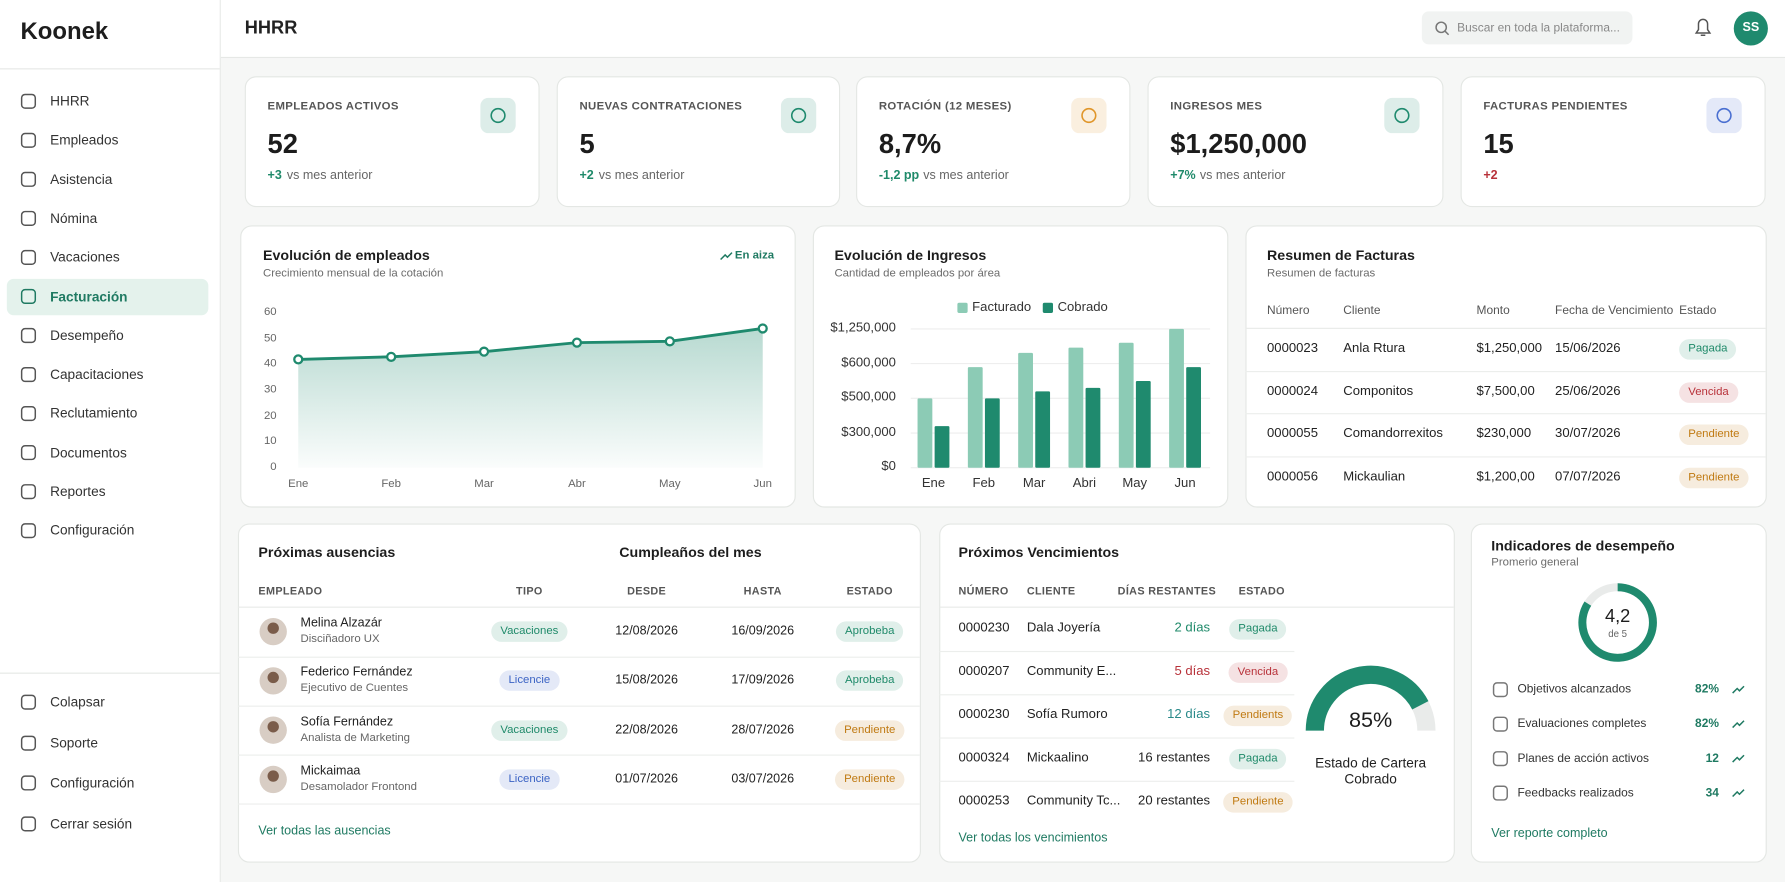  What do you see at coordinates (1574, 689) in the screenshot?
I see `indicator-label: Objetivos alcanzados` at bounding box center [1574, 689].